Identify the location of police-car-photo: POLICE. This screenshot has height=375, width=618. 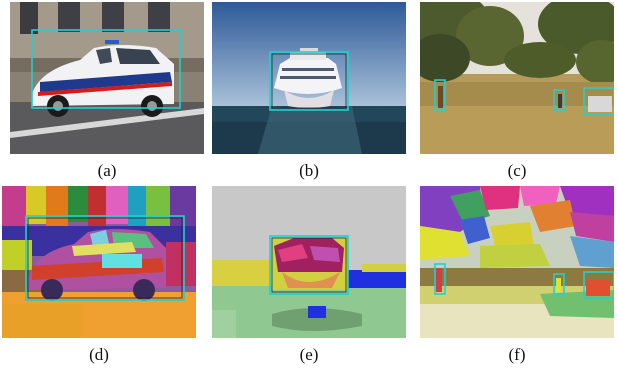
(107, 78).